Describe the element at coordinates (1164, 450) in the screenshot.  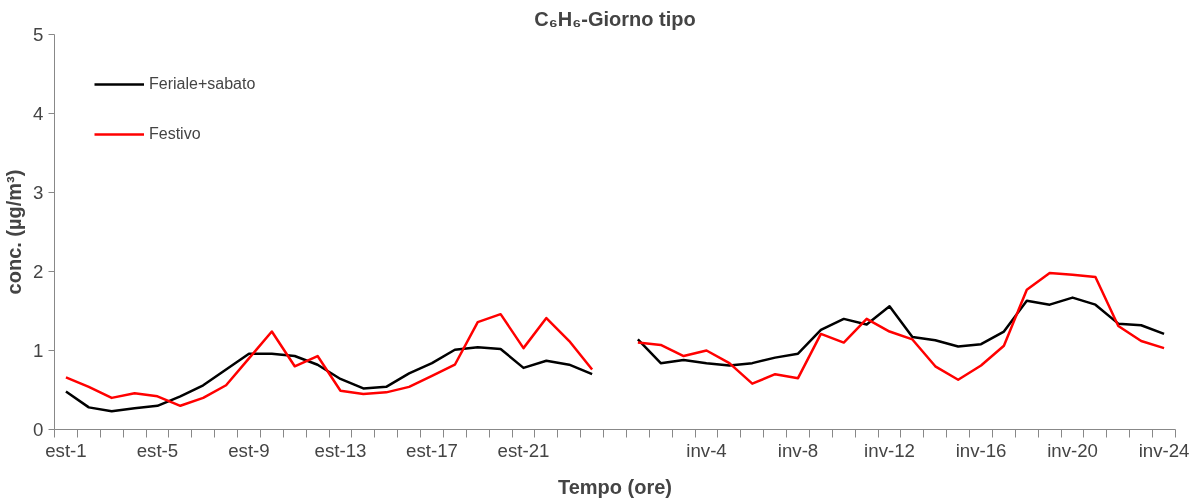
I see `x-tick-label: inv-24` at that location.